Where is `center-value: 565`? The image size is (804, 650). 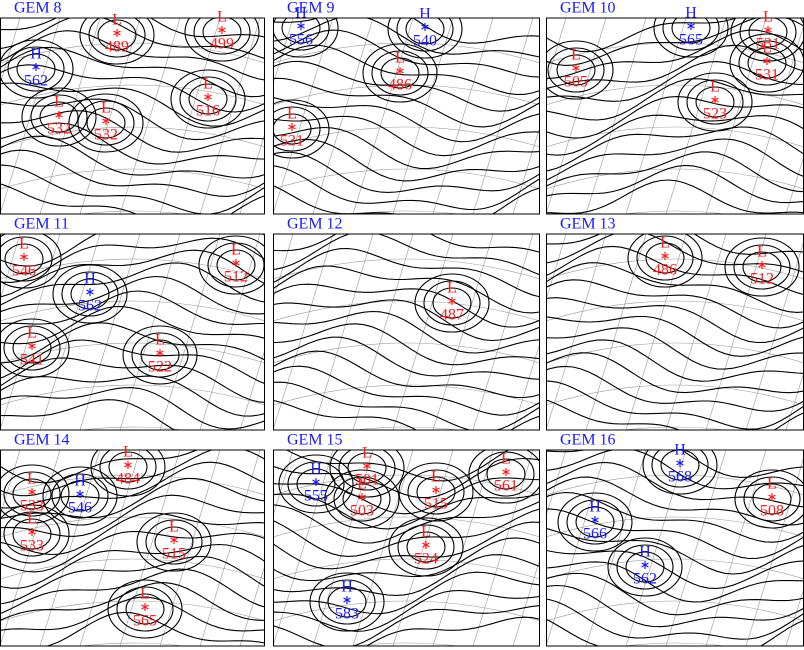 center-value: 565 is located at coordinates (691, 40).